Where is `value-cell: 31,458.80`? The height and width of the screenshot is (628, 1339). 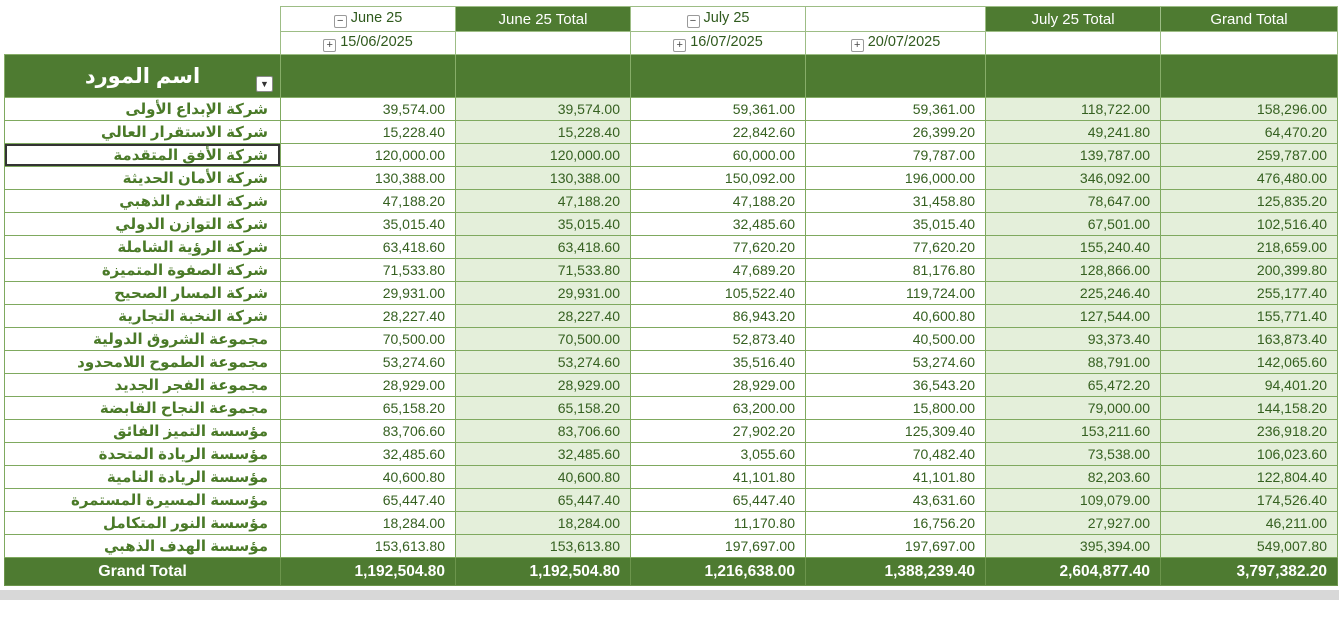 value-cell: 31,458.80 is located at coordinates (895, 201).